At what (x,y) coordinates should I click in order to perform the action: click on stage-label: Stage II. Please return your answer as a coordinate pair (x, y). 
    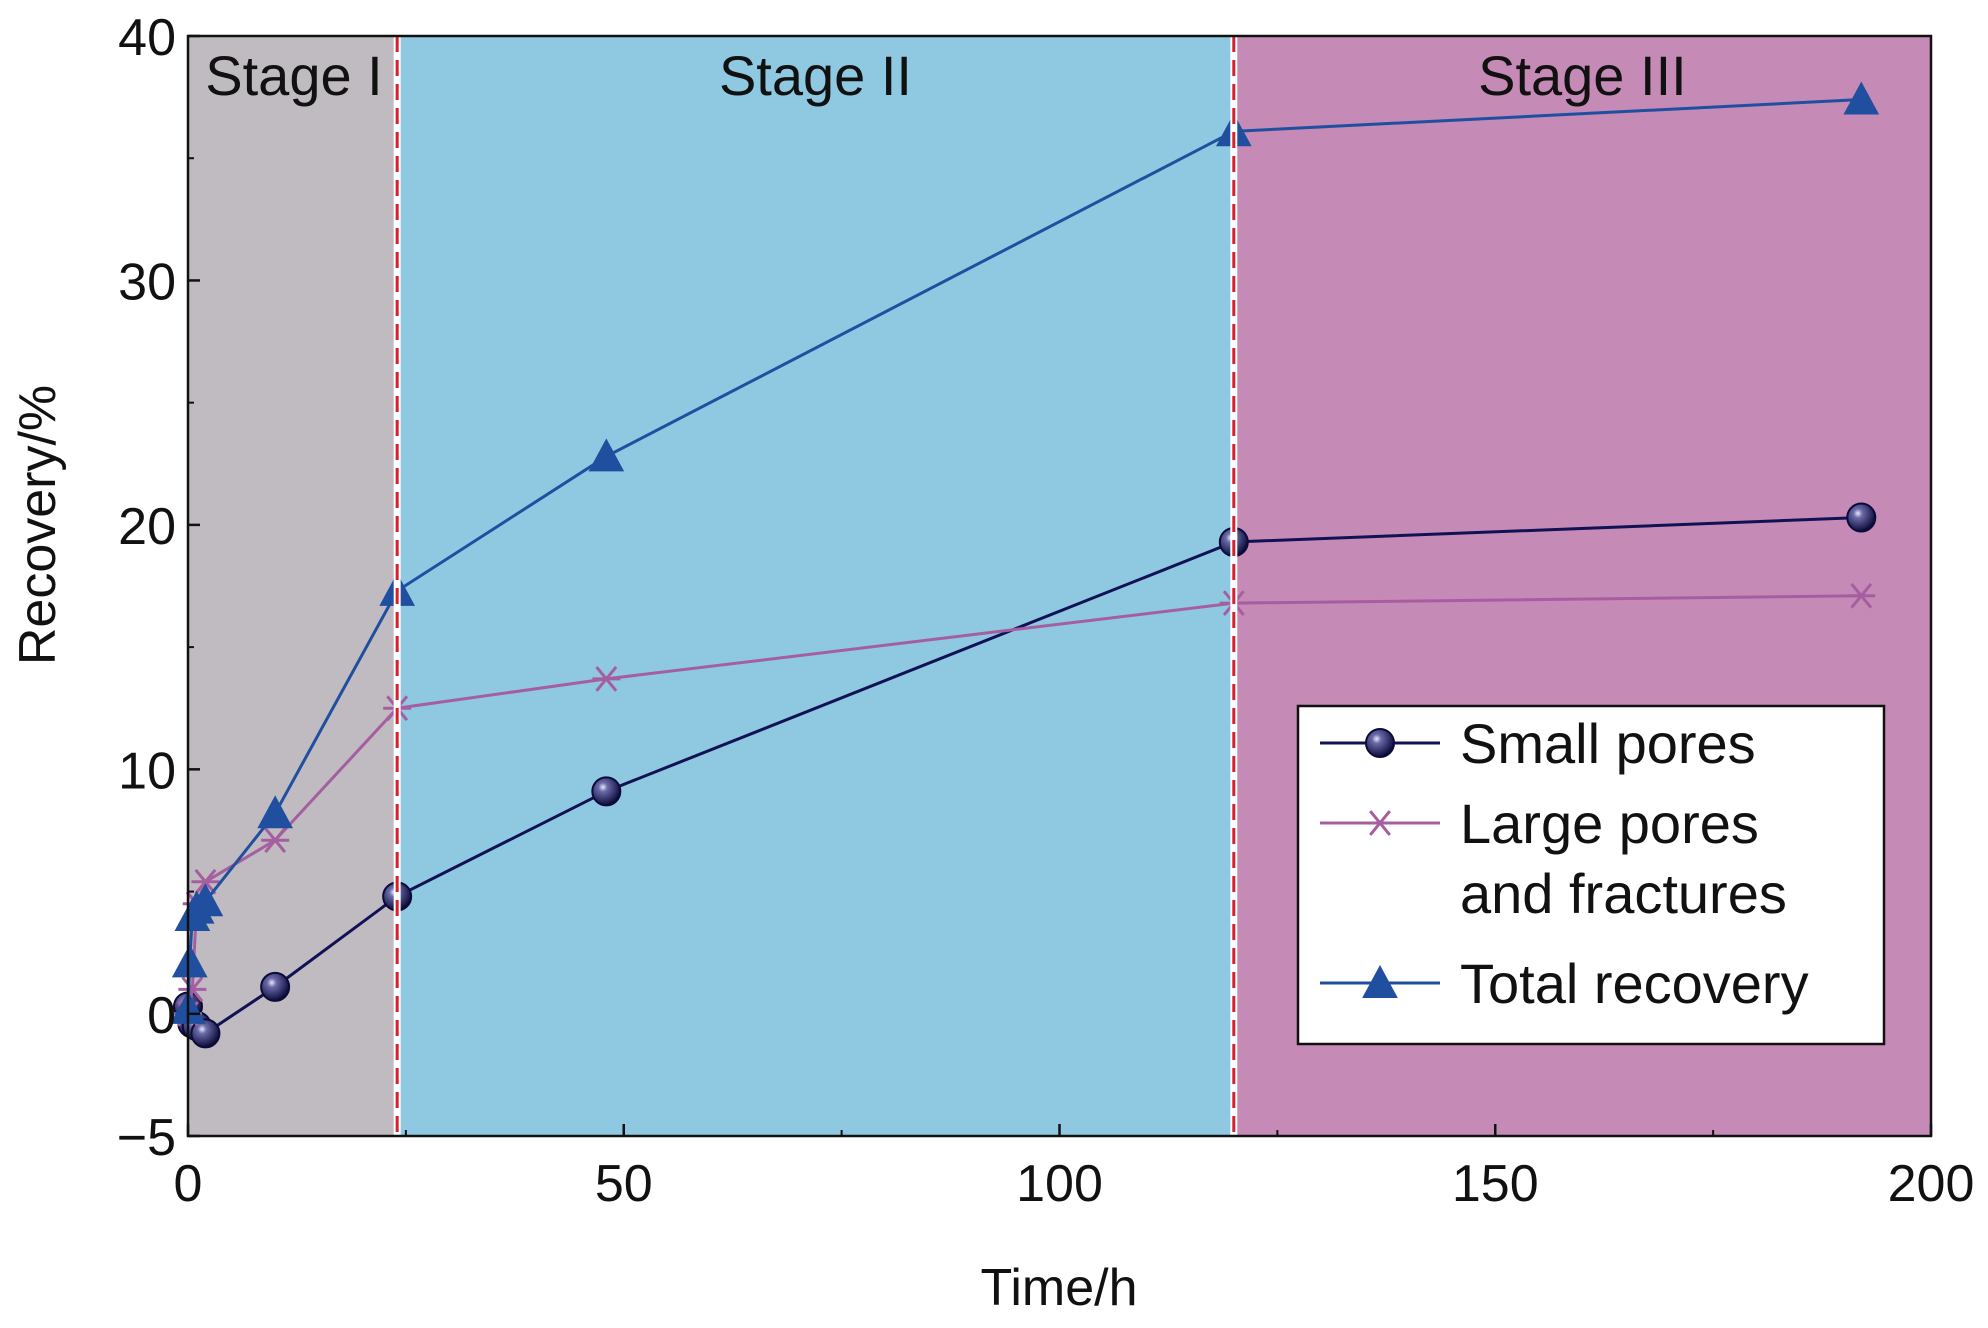
    Looking at the image, I should click on (815, 75).